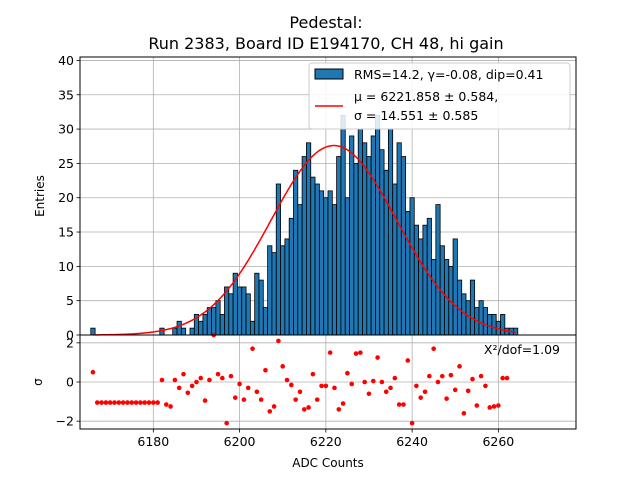  What do you see at coordinates (66, 197) in the screenshot?
I see `top-y-tick-label: 20` at bounding box center [66, 197].